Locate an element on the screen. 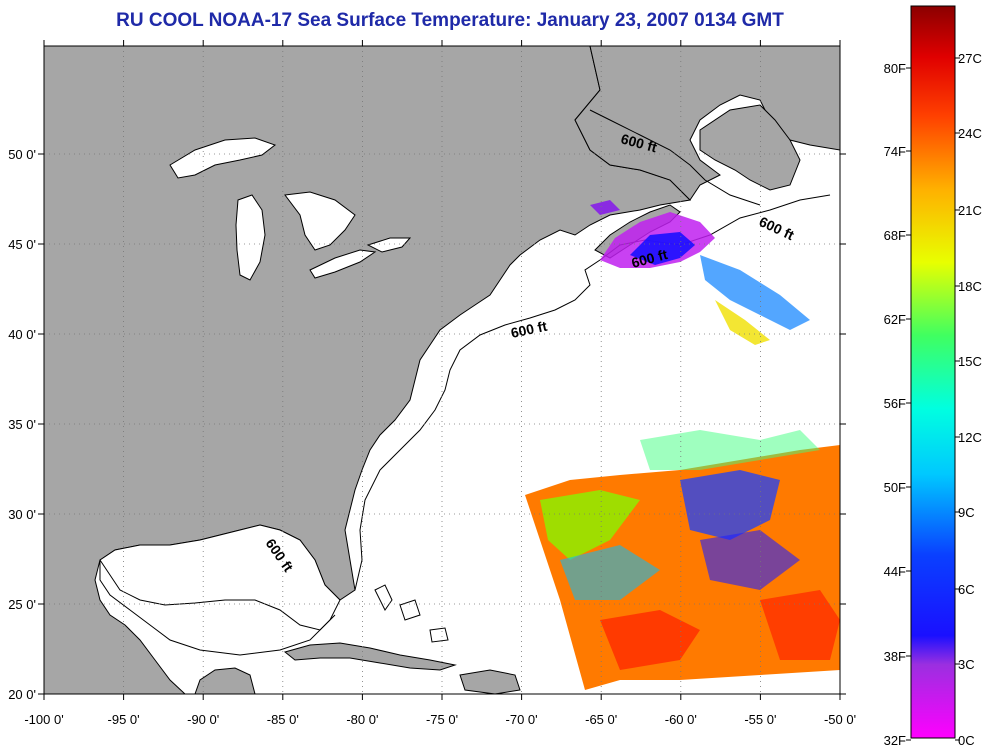 Image resolution: width=984 pixels, height=754 pixels. lon-tick-label: -65 0' is located at coordinates (601, 719).